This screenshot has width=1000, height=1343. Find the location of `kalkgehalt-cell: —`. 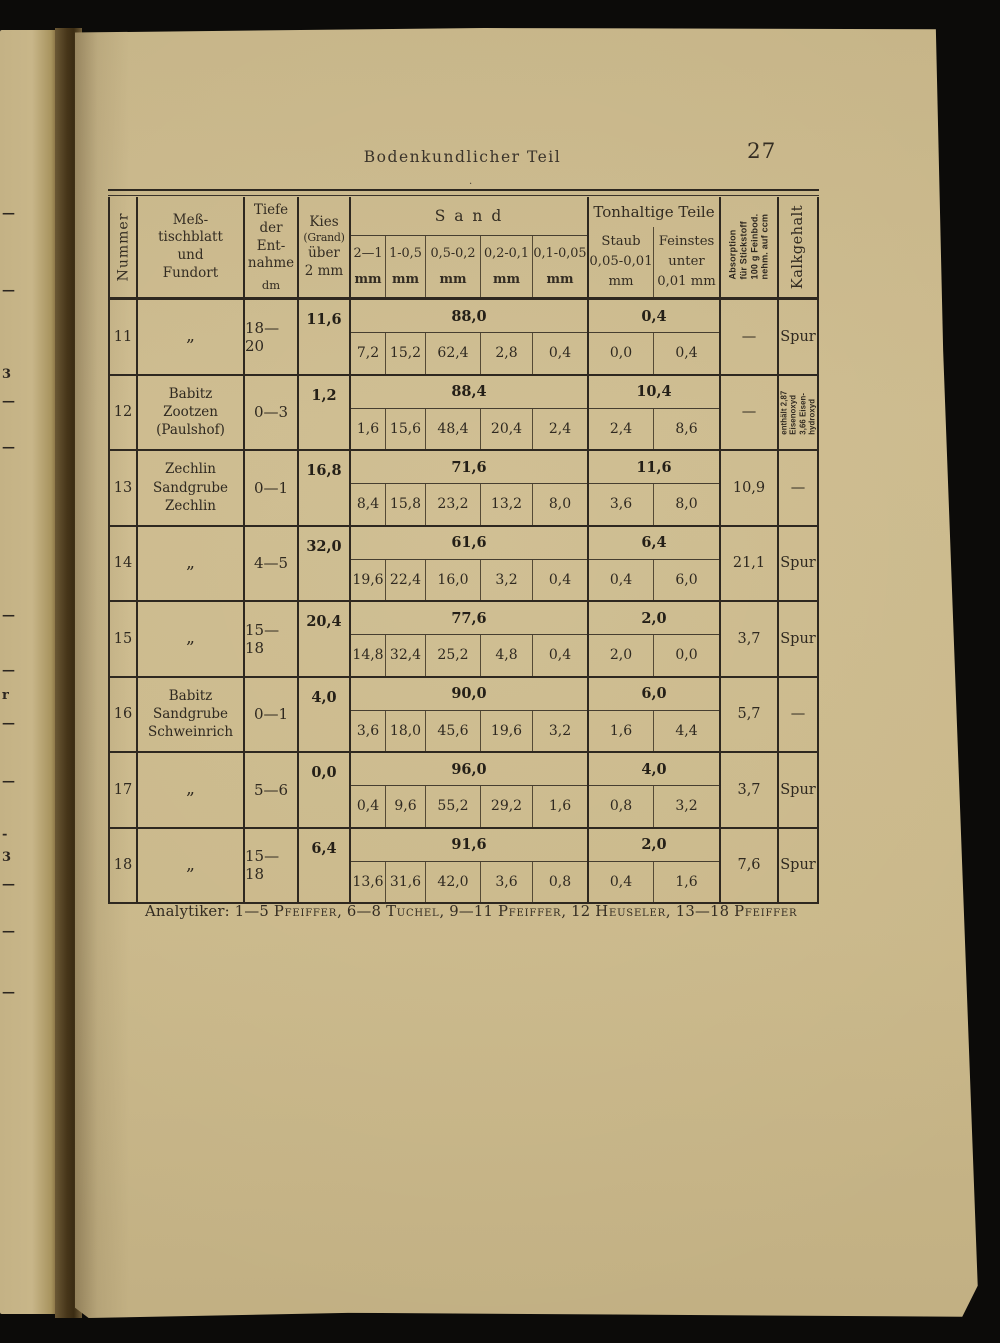

kalkgehalt-cell: — is located at coordinates (799, 488).